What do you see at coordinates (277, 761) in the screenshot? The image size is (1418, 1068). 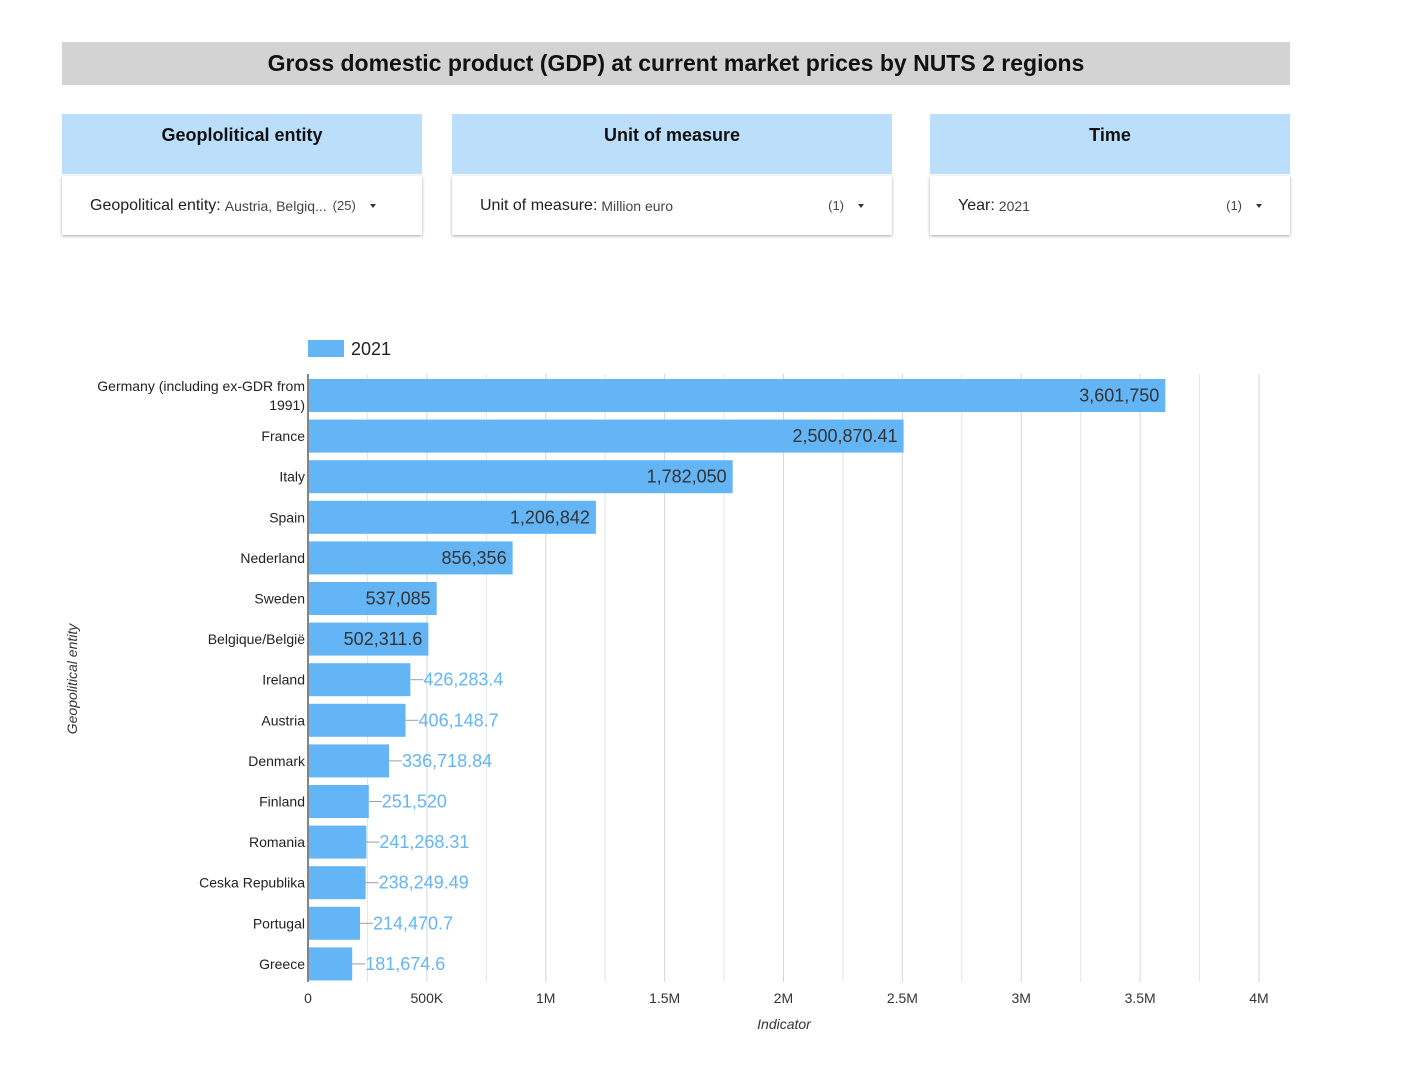 I see `category-label: Denmark` at bounding box center [277, 761].